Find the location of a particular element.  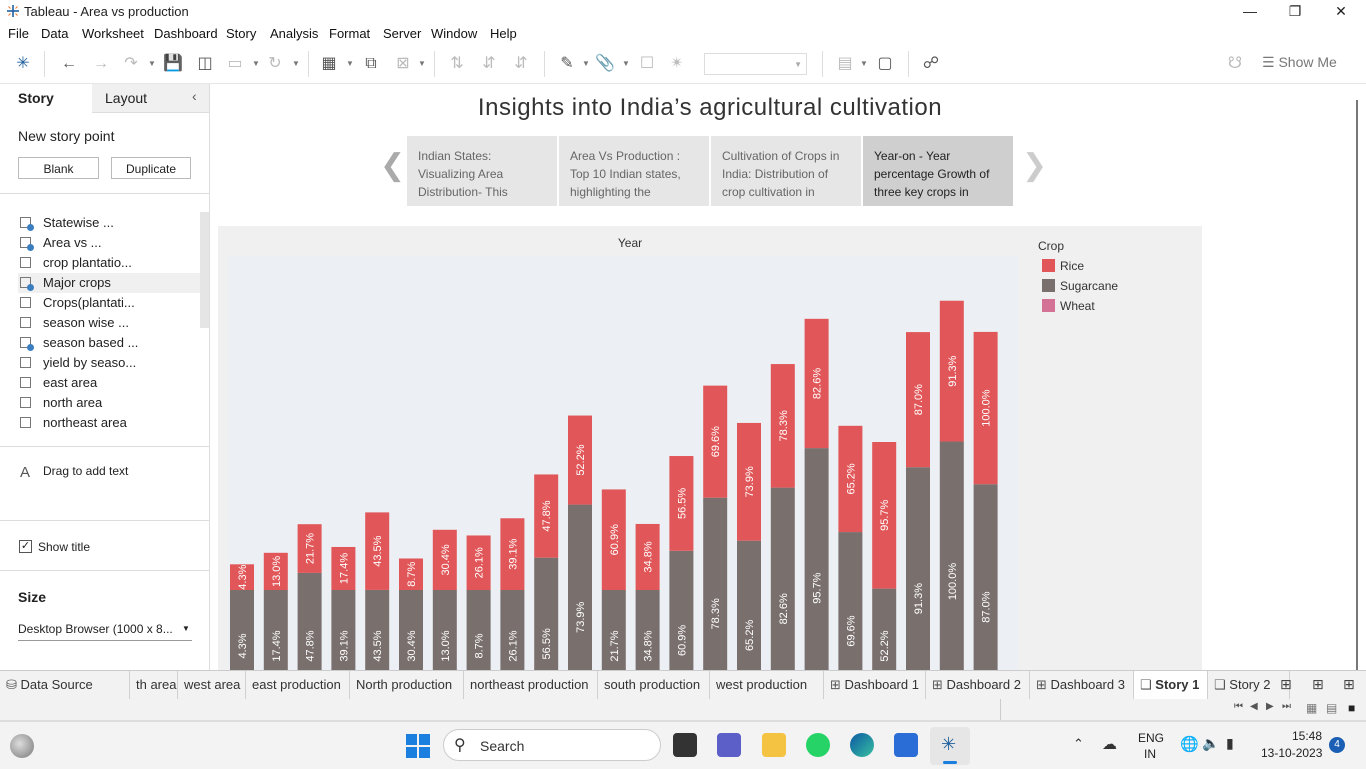

first-sheet-icon: ⏮ is located at coordinates (1238, 706).